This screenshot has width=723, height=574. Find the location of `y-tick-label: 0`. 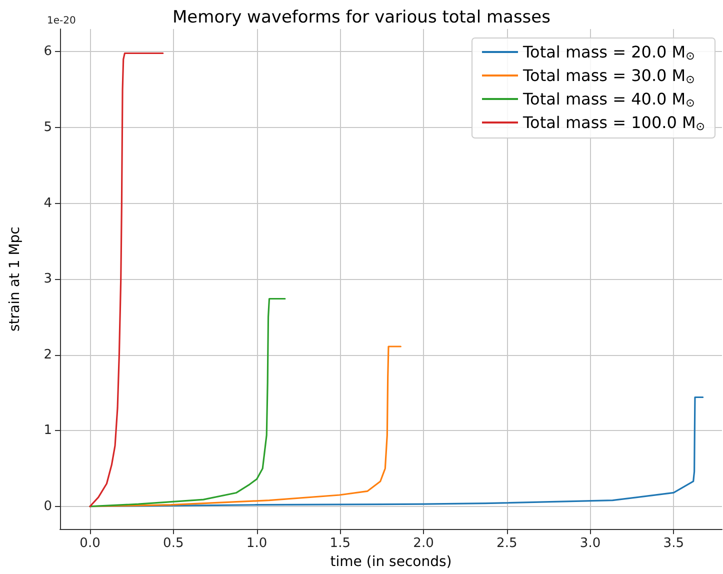

y-tick-label: 0 is located at coordinates (48, 506).